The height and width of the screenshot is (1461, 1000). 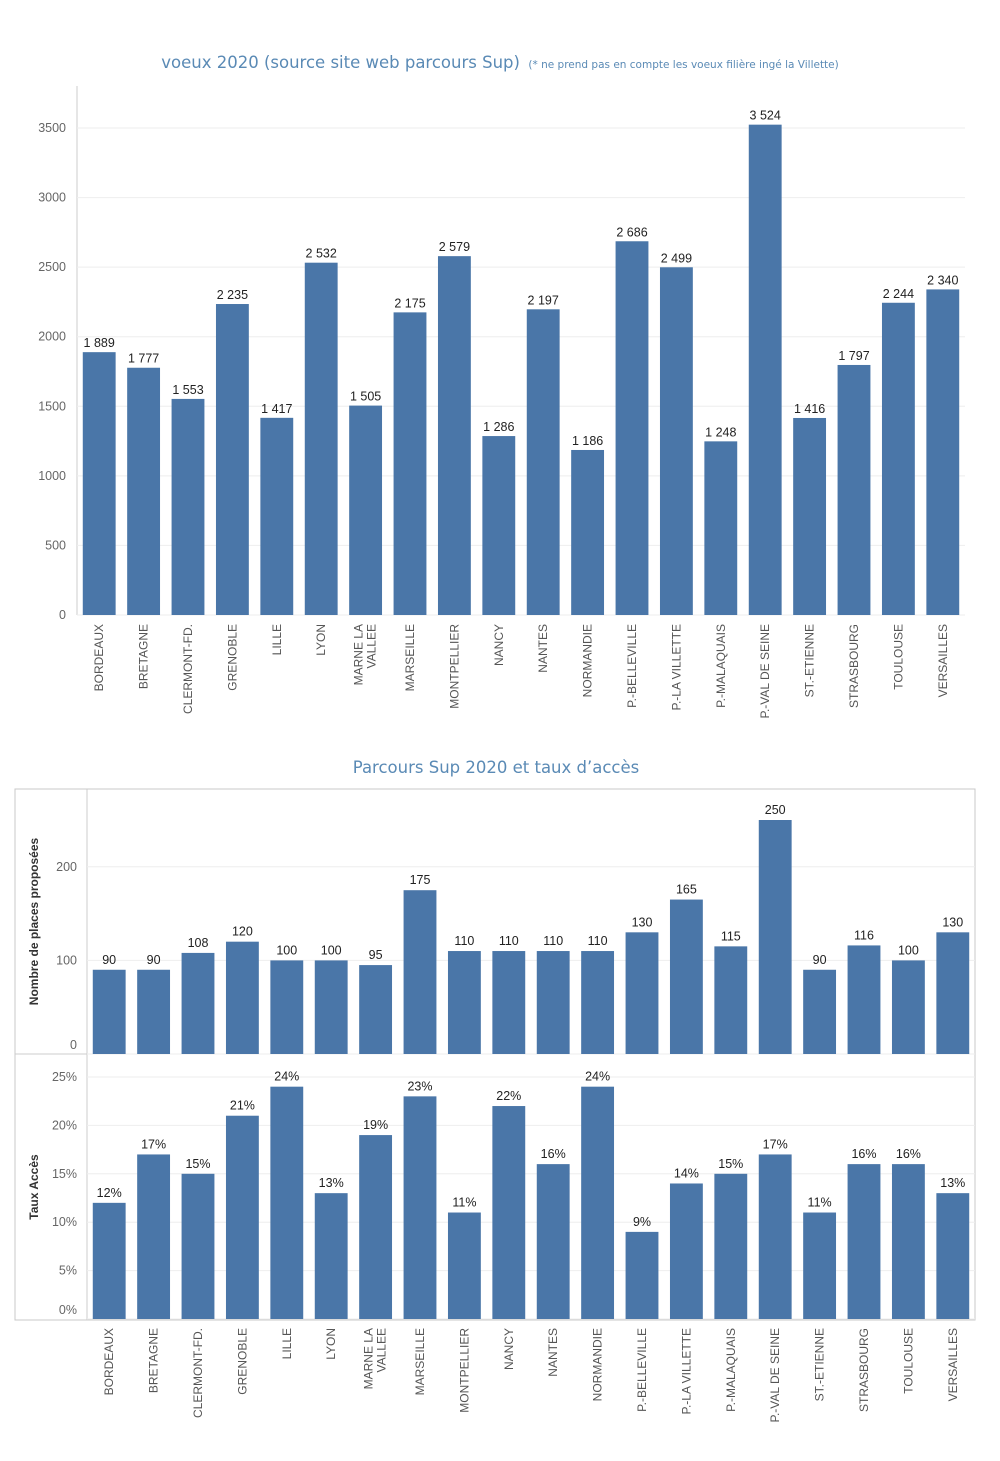 What do you see at coordinates (775, 1236) in the screenshot?
I see `chart2-taux-bar-p-val-de-seine` at bounding box center [775, 1236].